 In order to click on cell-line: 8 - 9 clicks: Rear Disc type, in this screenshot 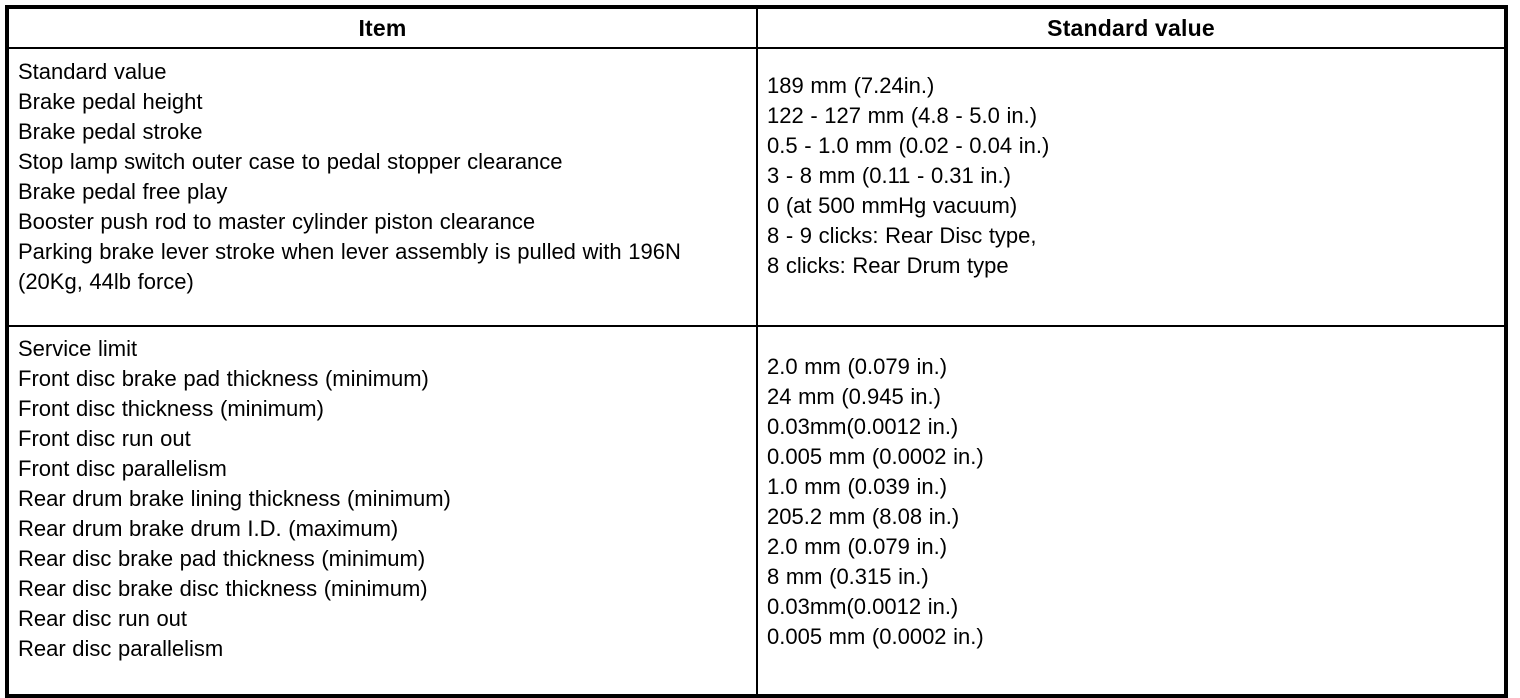, I will do `click(902, 235)`.